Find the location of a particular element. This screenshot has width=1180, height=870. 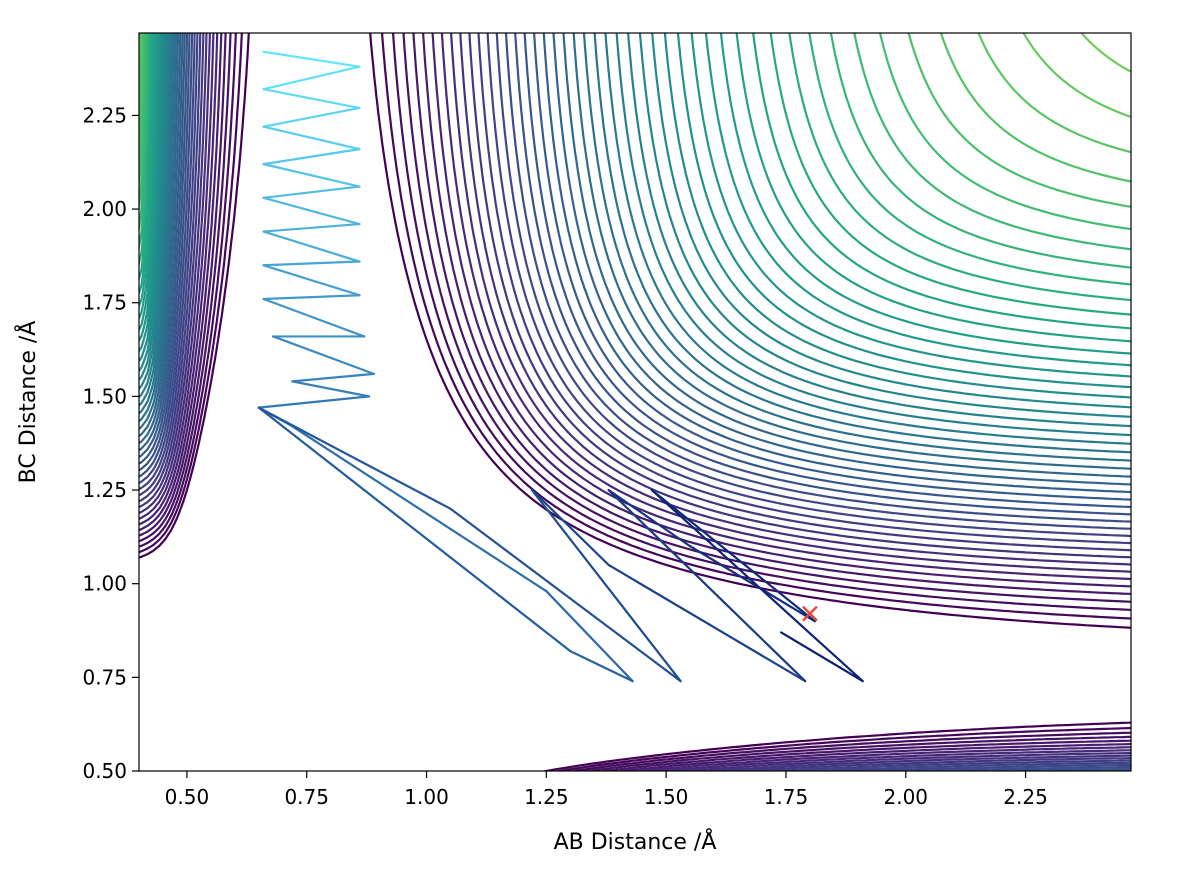

x-tick-label: 1.00 is located at coordinates (426, 797).